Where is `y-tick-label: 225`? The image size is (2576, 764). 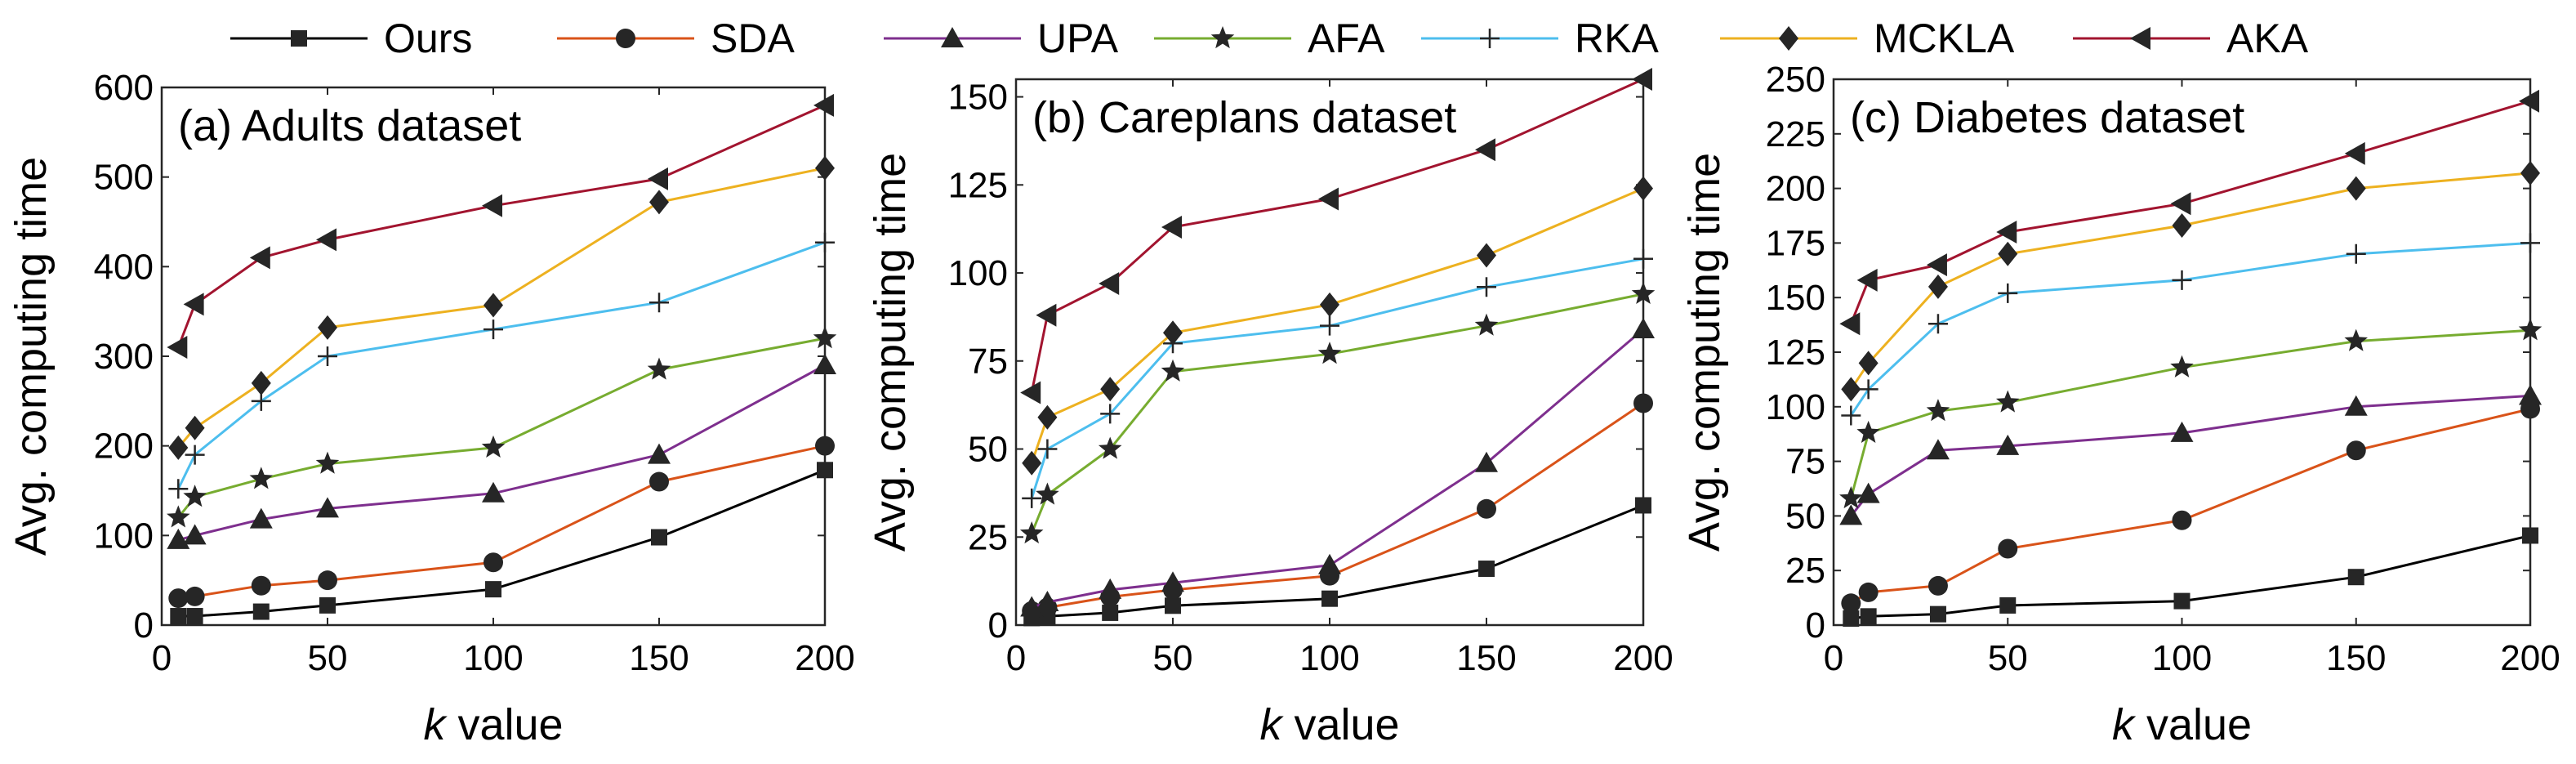 y-tick-label: 225 is located at coordinates (1795, 134).